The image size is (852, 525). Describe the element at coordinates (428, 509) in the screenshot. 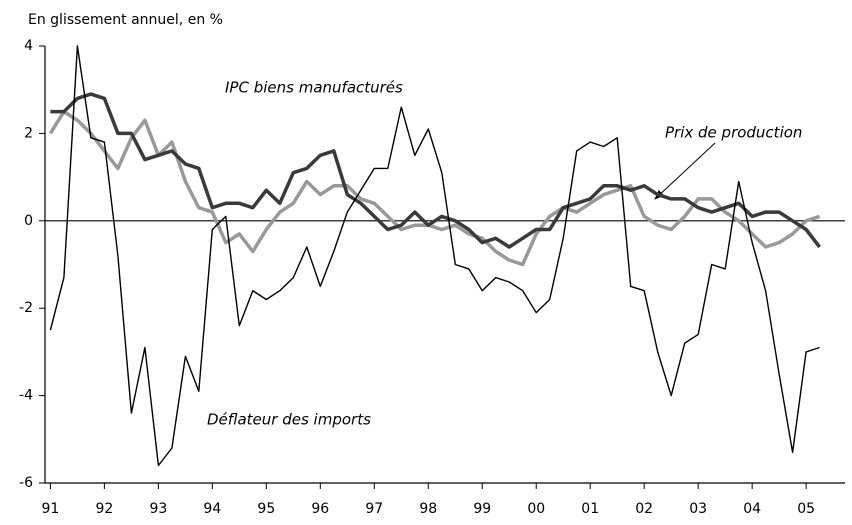

I see `x-tick-label: 98` at that location.